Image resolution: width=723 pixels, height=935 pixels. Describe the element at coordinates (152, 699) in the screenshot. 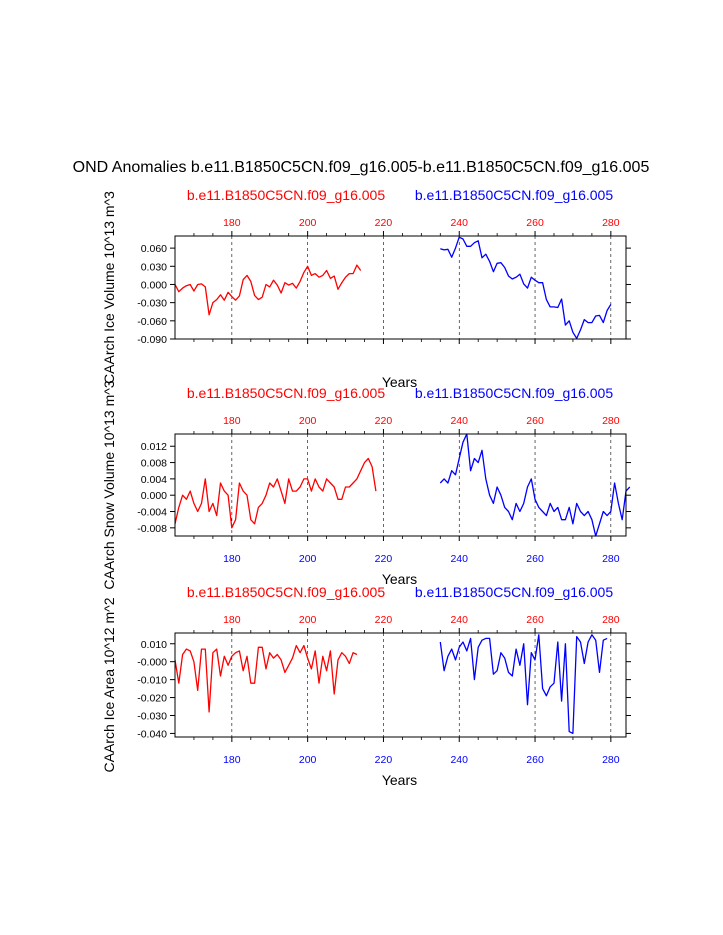

I see `y-tick-label: -0.020` at that location.